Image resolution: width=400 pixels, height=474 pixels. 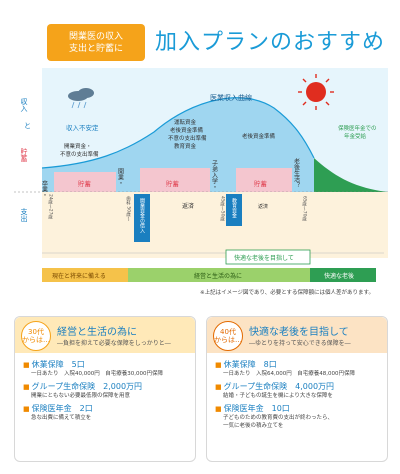 I want to click on mid-note-0: 運転資金, so click(x=185, y=122).